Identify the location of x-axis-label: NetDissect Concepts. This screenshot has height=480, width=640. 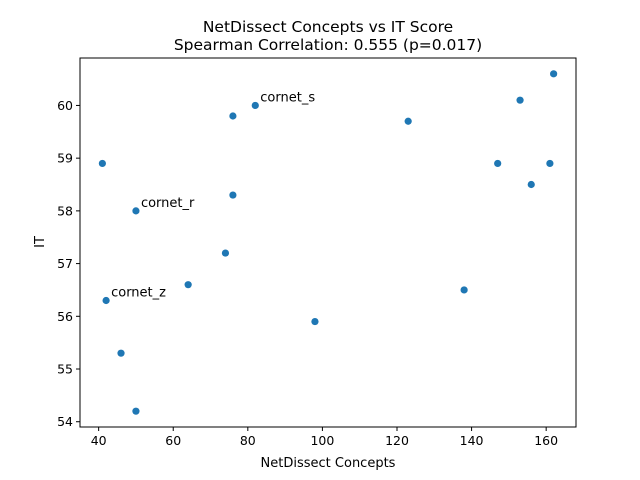
(328, 463).